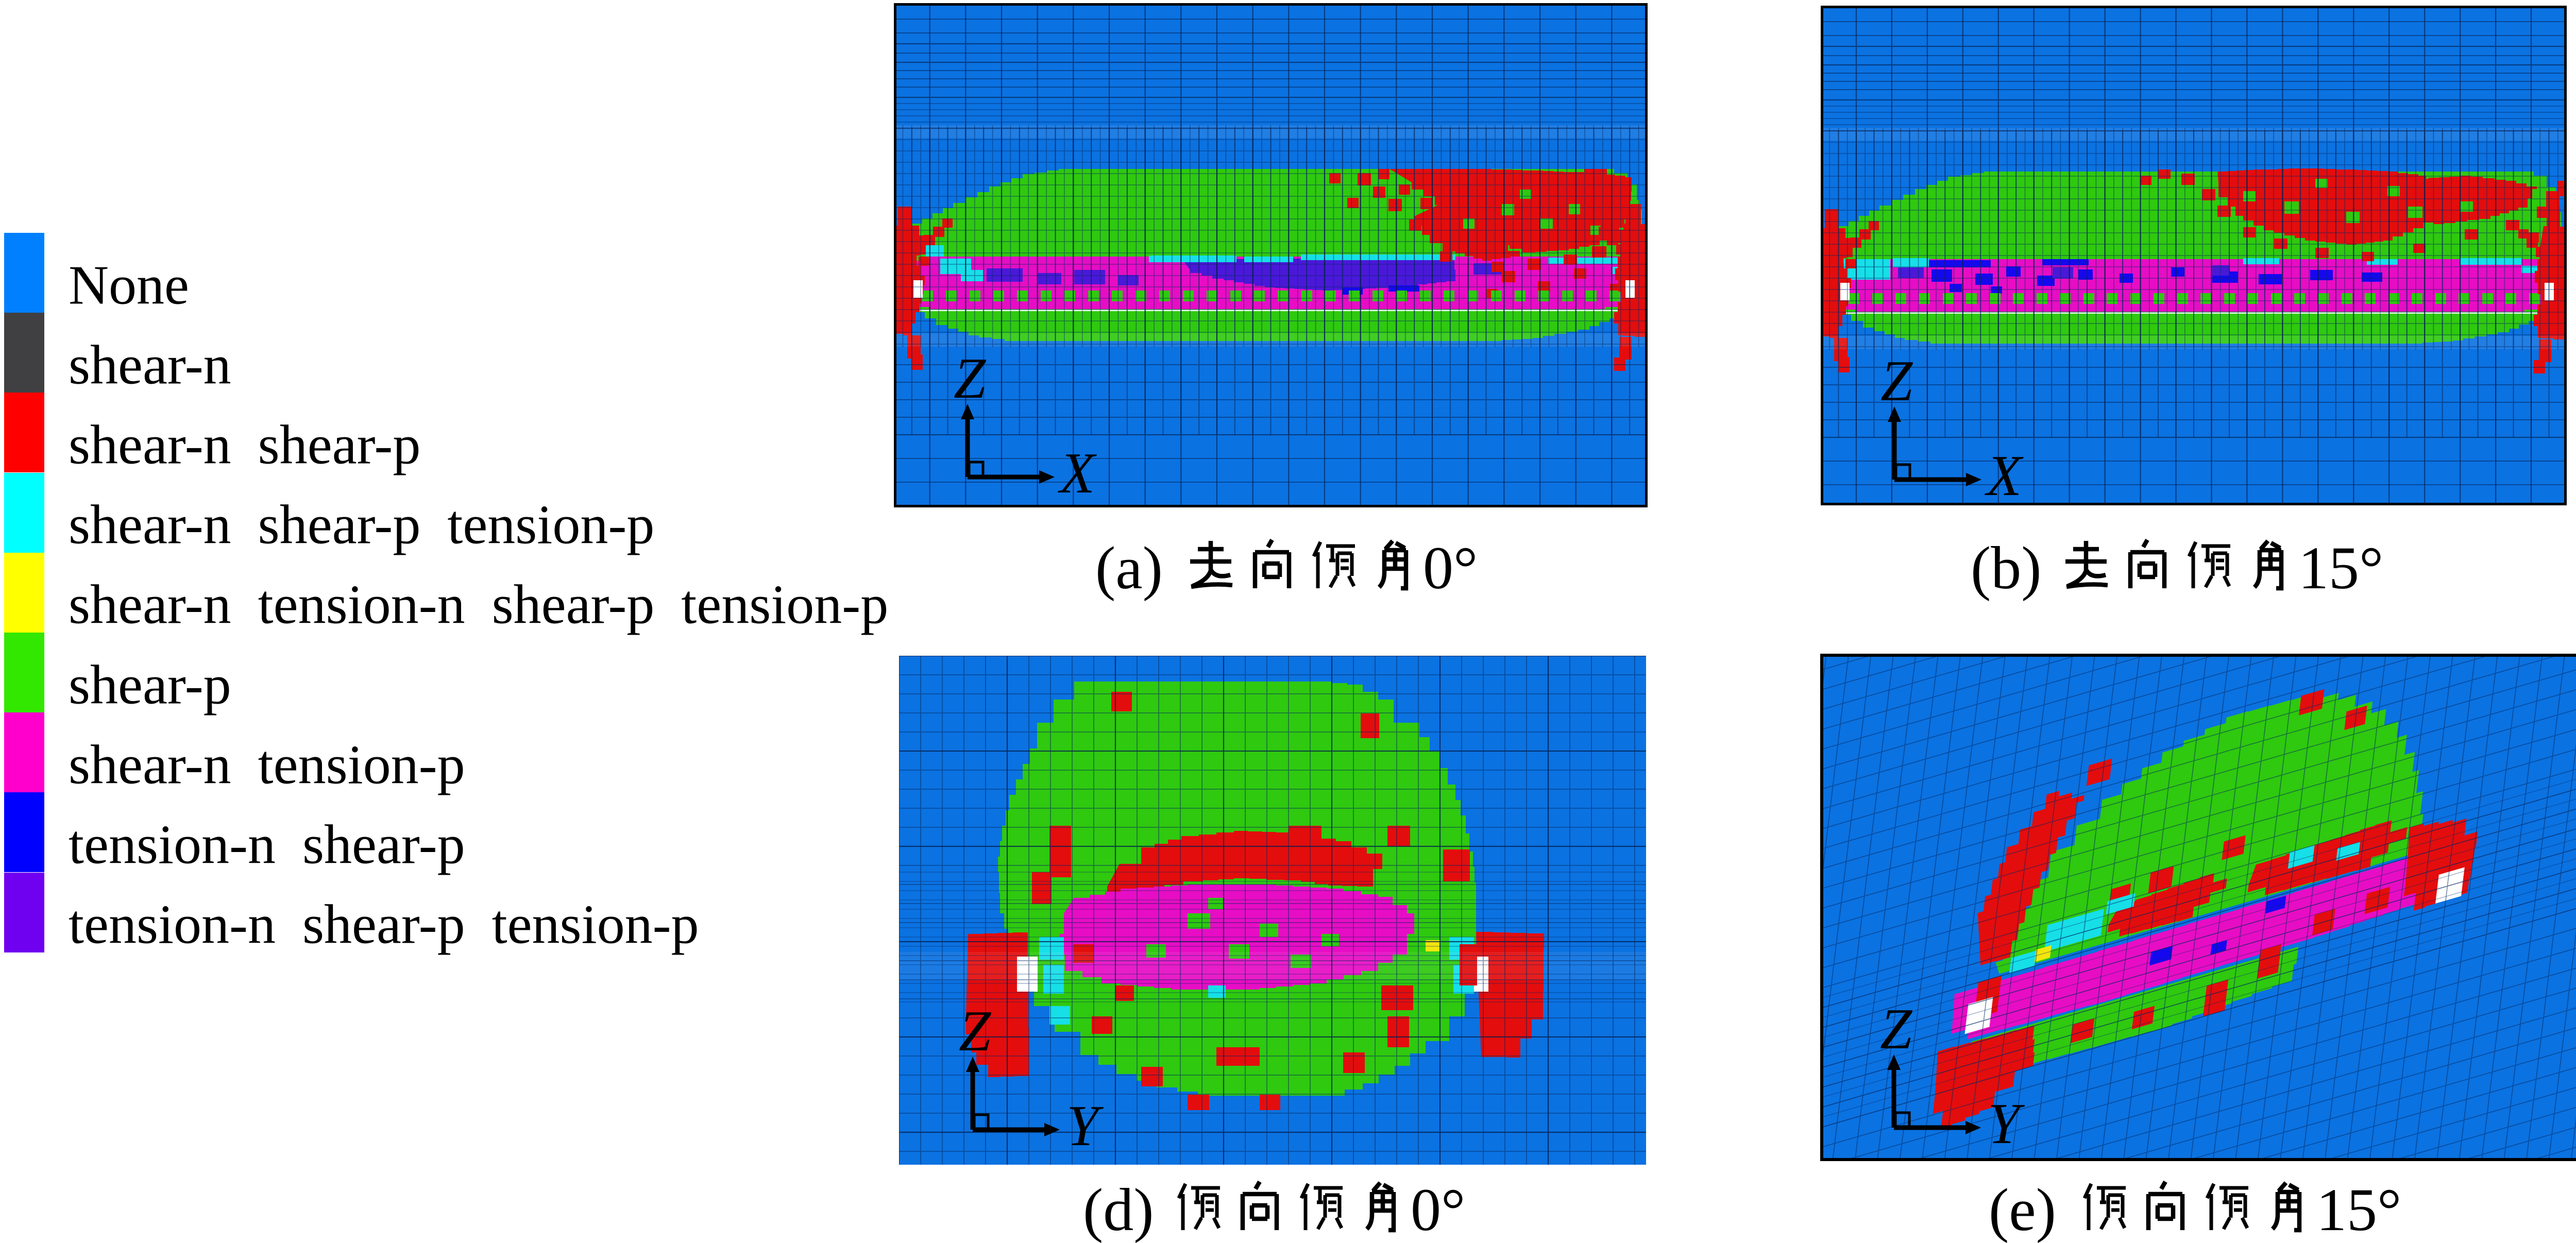  Describe the element at coordinates (2022, 1209) in the screenshot. I see `svg-text: (e)` at that location.